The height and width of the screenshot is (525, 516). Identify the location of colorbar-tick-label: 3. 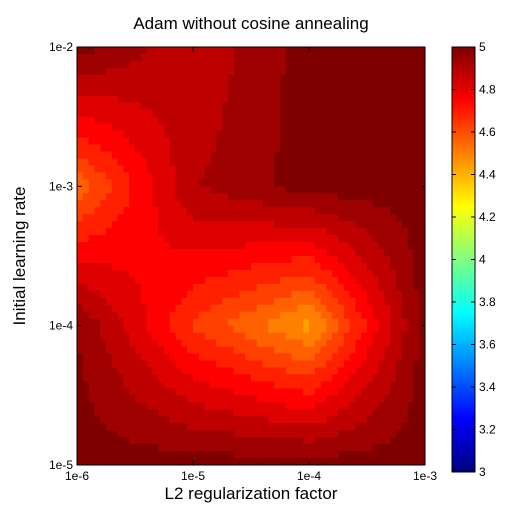
(482, 472).